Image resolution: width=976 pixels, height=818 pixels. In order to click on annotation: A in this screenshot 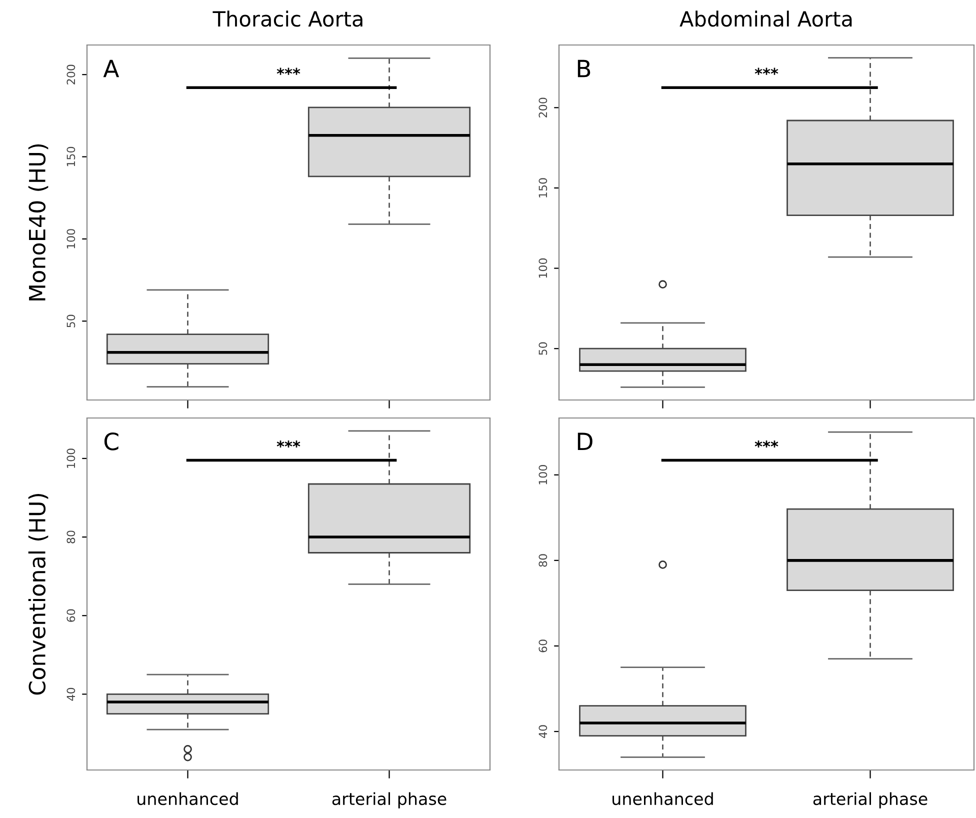, I will do `click(111, 69)`.